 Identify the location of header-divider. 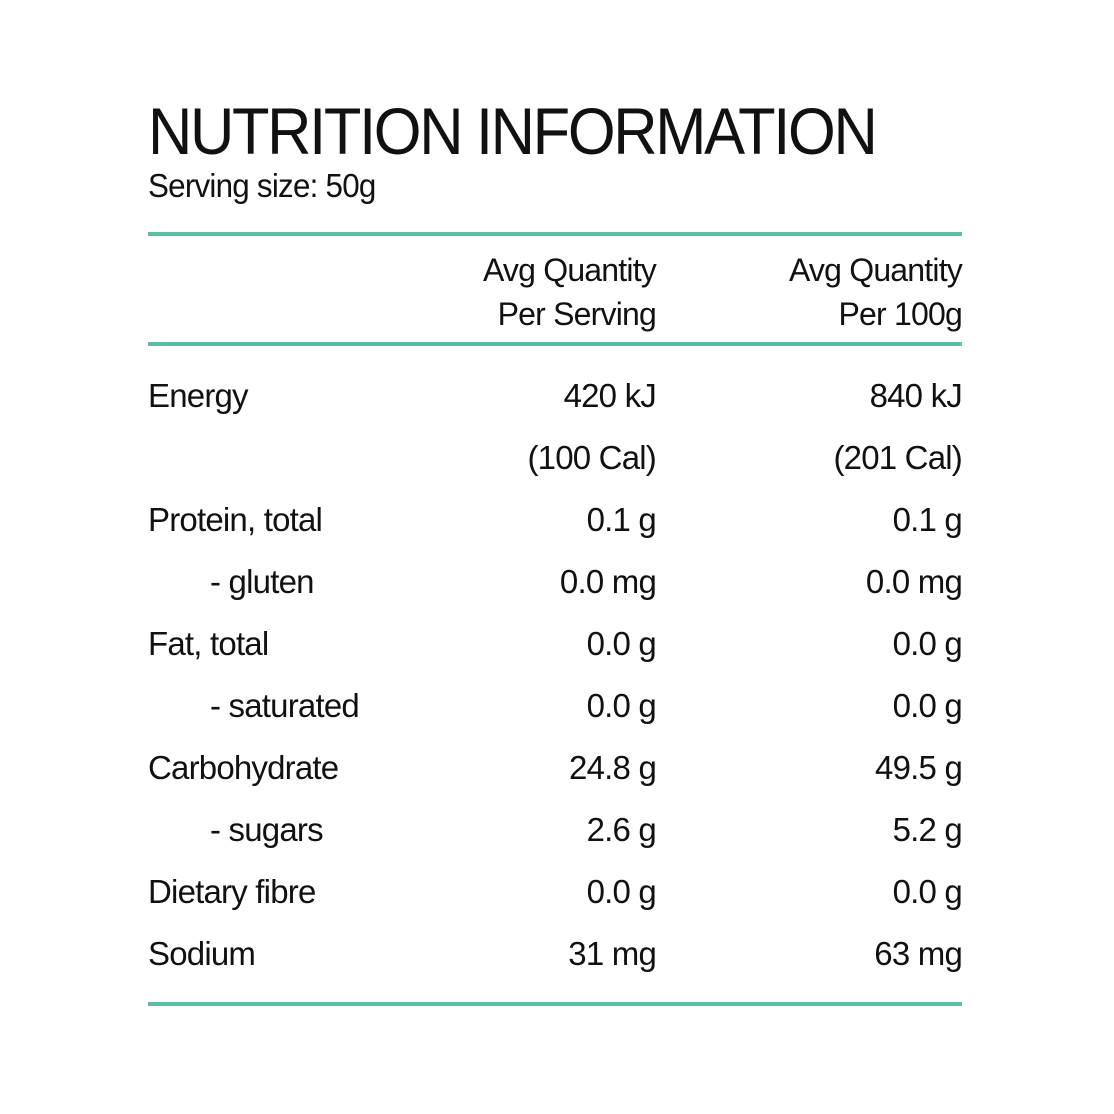
(555, 344).